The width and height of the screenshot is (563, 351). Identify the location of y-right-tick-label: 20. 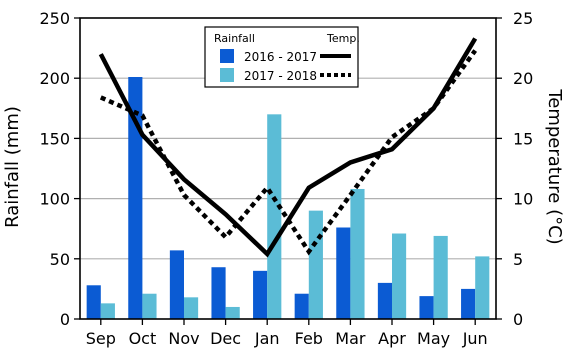
(523, 78).